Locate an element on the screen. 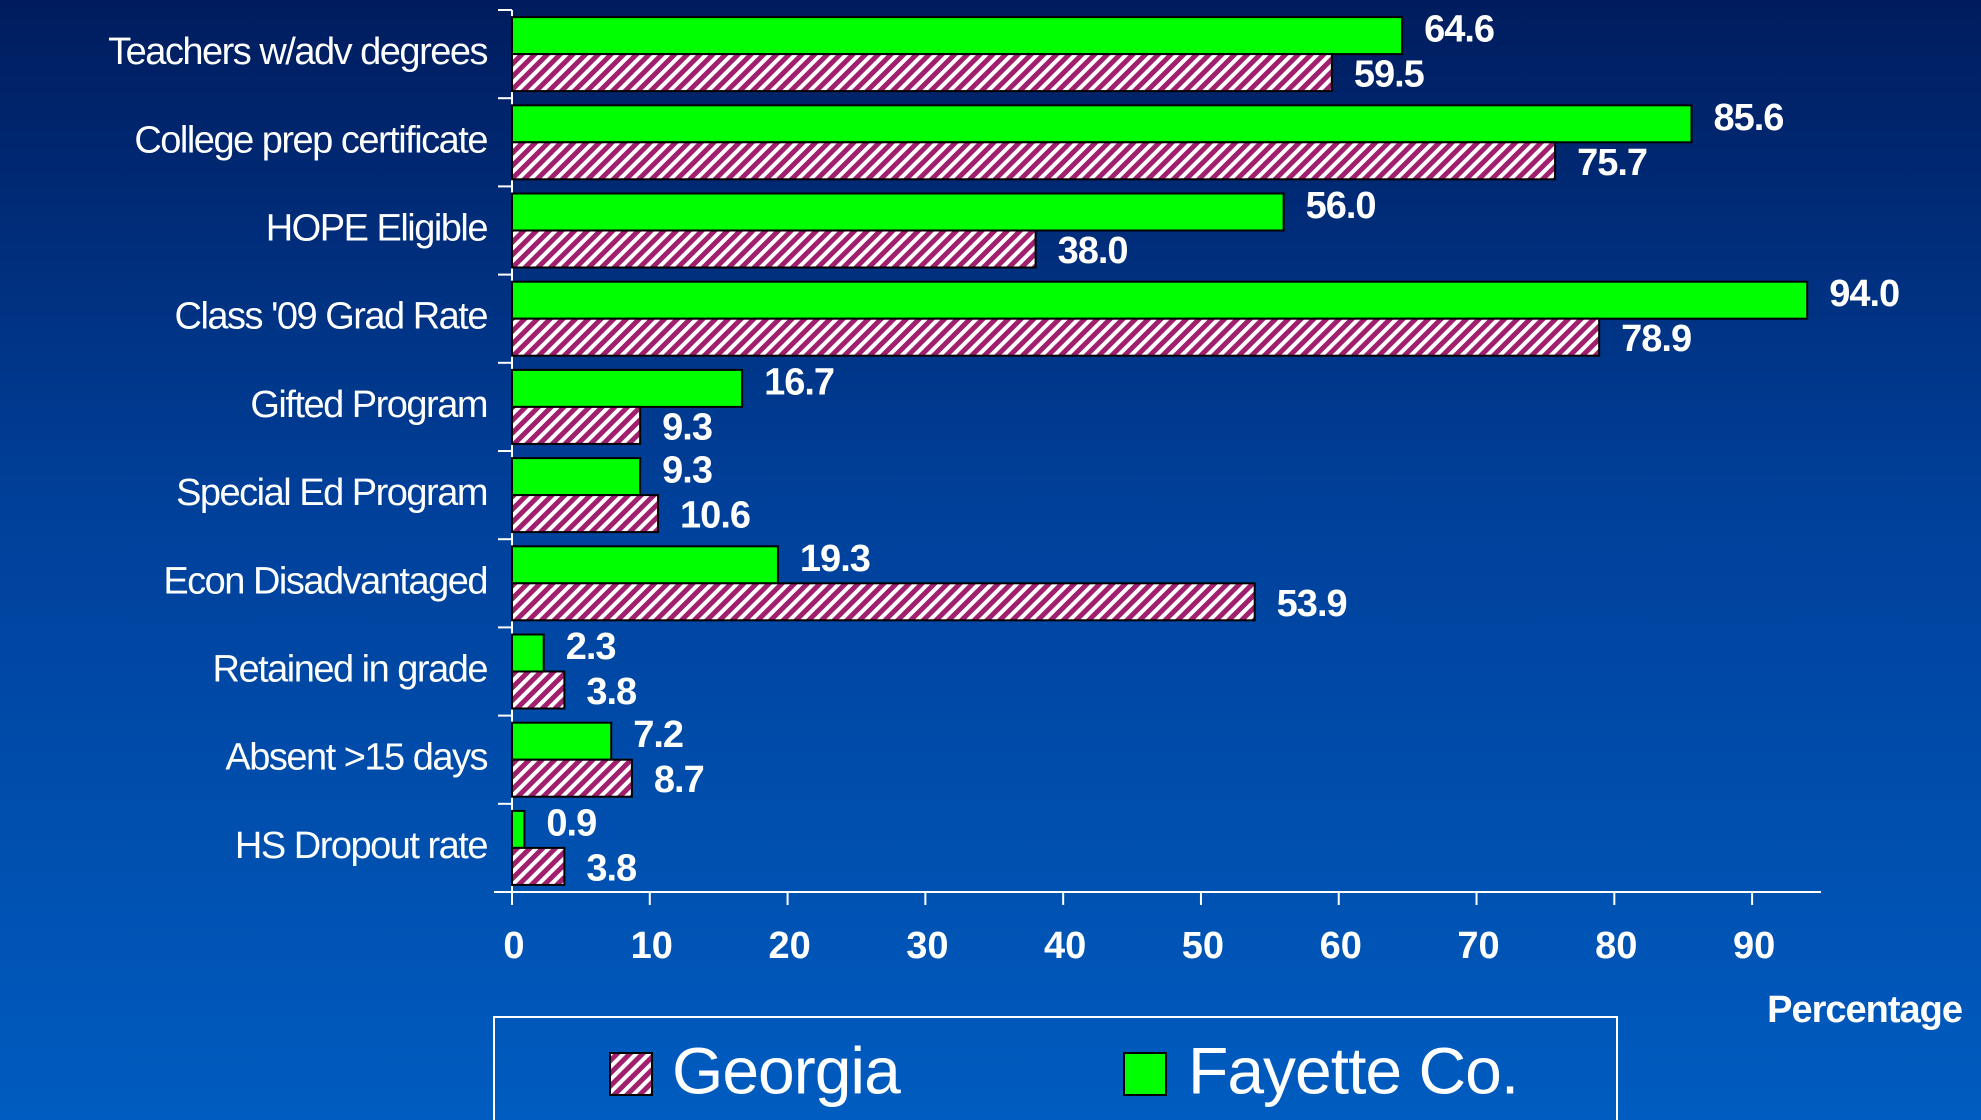 This screenshot has height=1120, width=1981. legend-label: Fayette Co. is located at coordinates (1353, 1070).